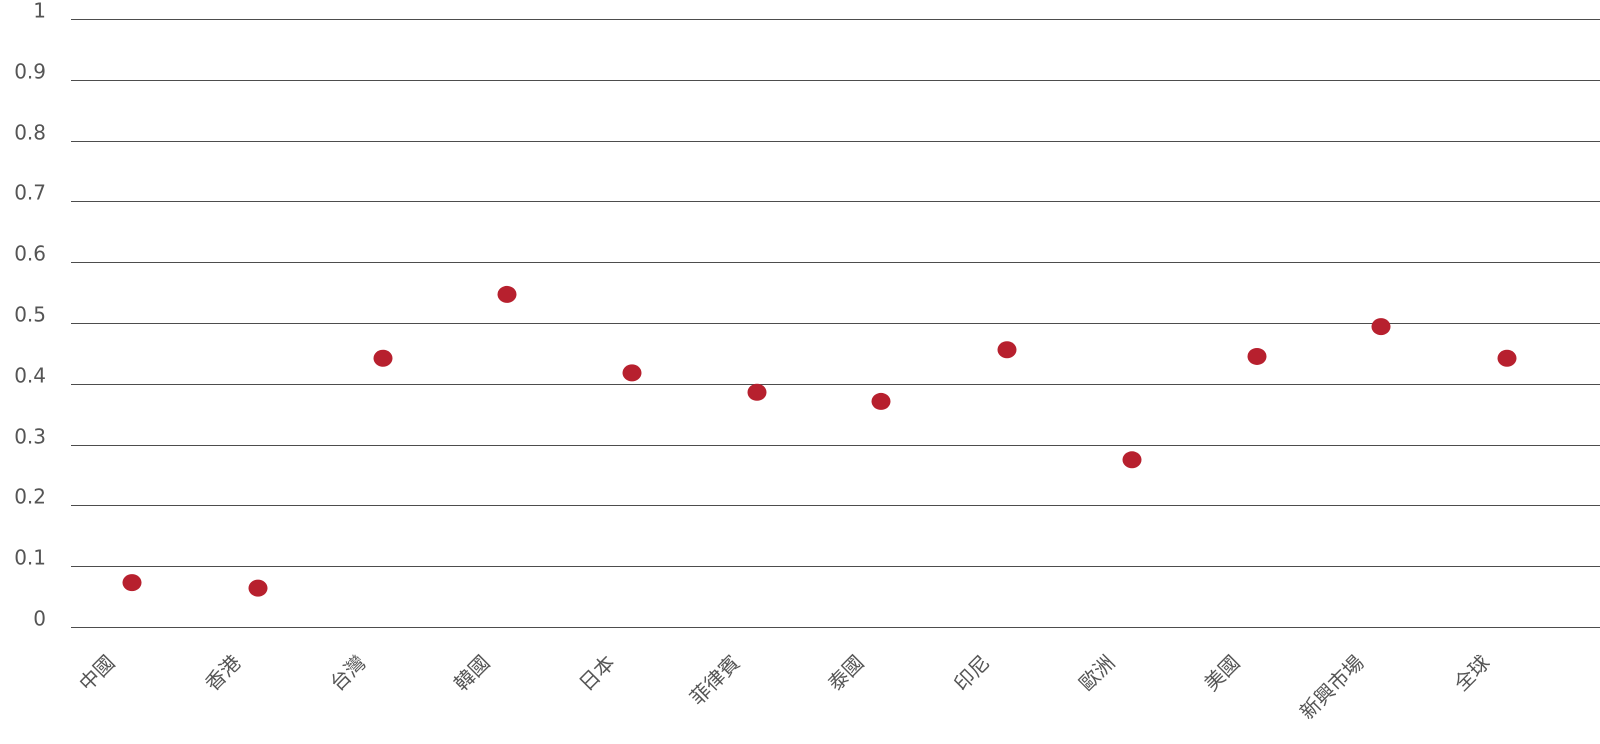 The width and height of the screenshot is (1600, 744). I want to click on x-tick-label: 日本, so click(596, 672).